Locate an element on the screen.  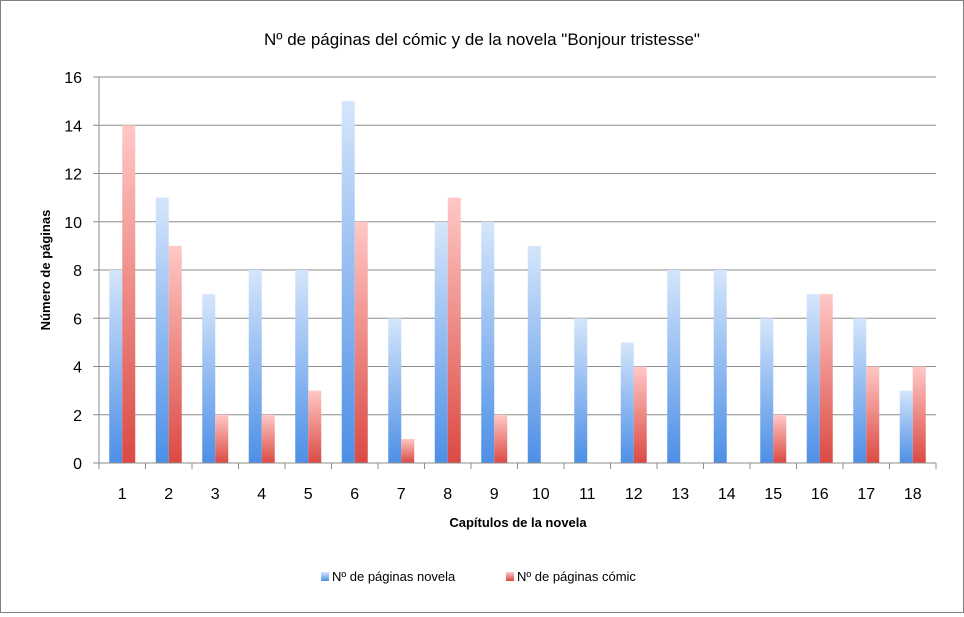
x-tick-label: 9 is located at coordinates (494, 494).